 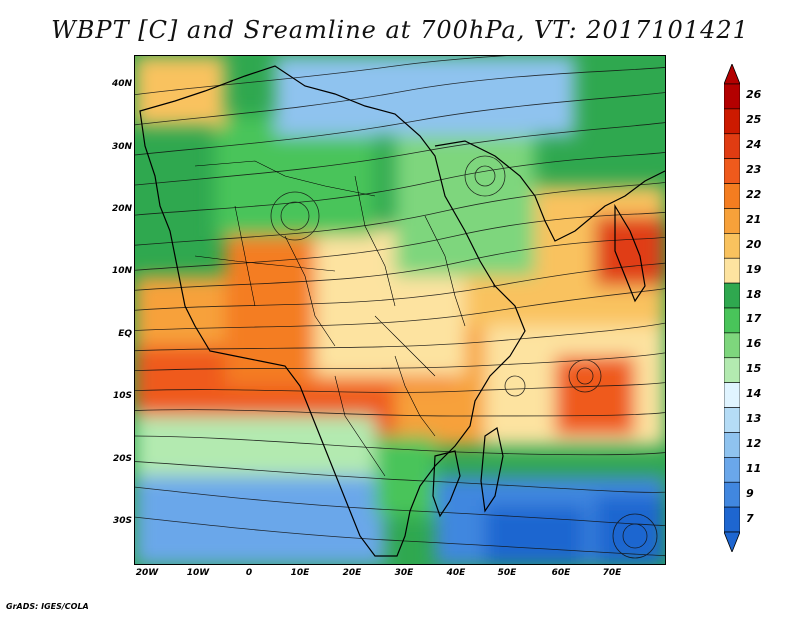 I want to click on x-tick-label: 10W, so click(x=198, y=573).